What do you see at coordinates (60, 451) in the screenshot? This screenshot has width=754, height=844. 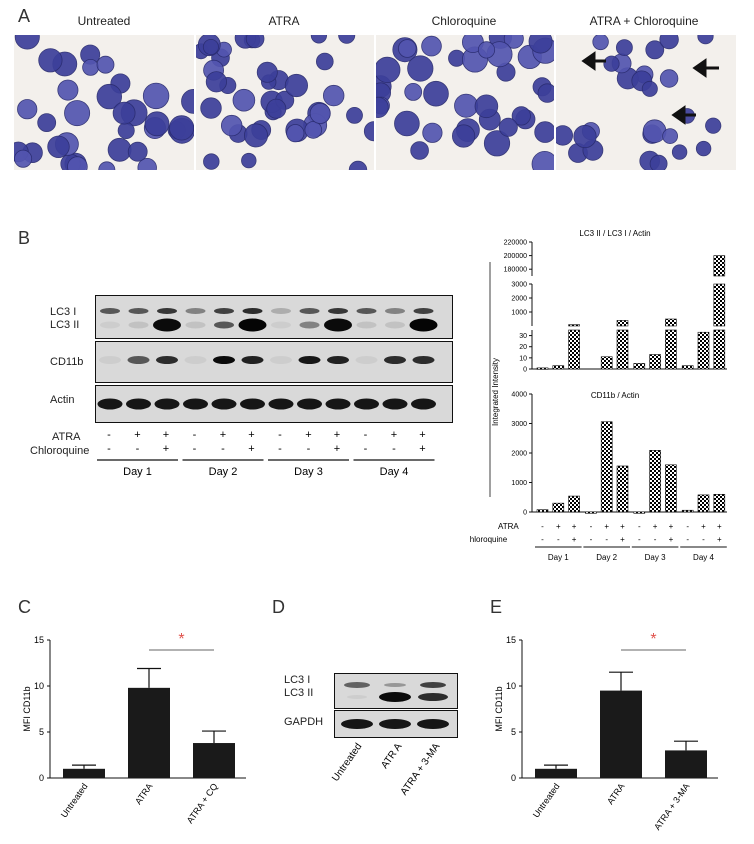 I see `treatment-label-chloroquine: Chloroquine` at bounding box center [60, 451].